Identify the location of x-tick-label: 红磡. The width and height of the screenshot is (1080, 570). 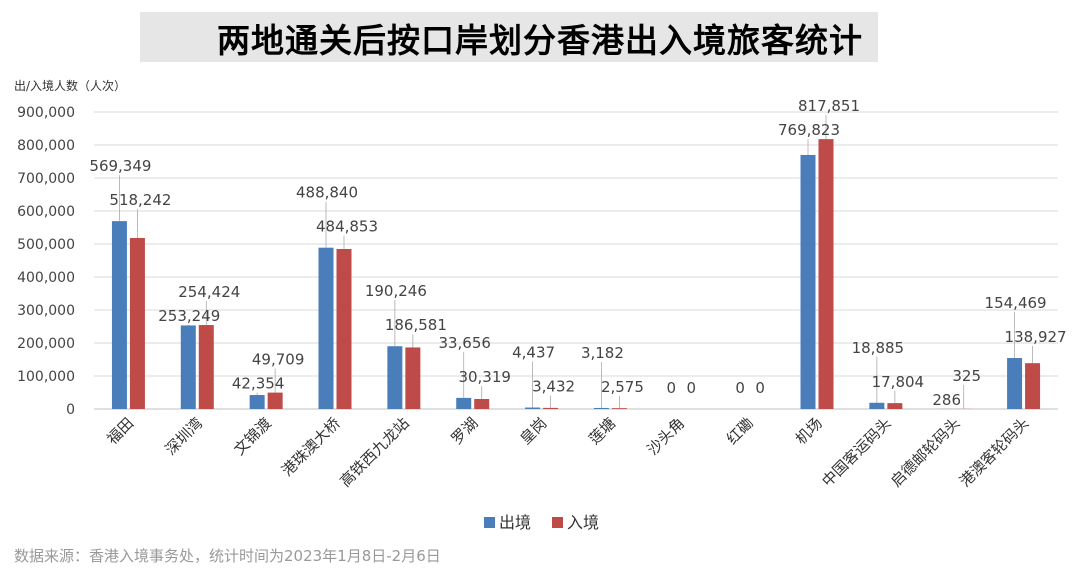
(740, 431).